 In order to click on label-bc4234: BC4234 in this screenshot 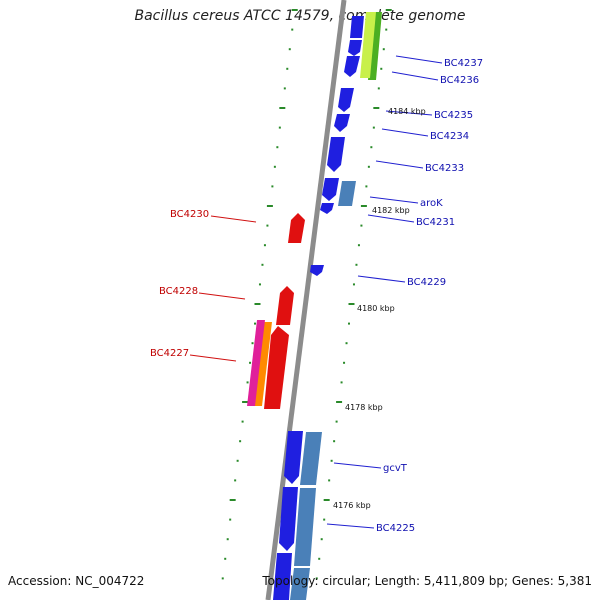, I will do `click(449, 136)`.